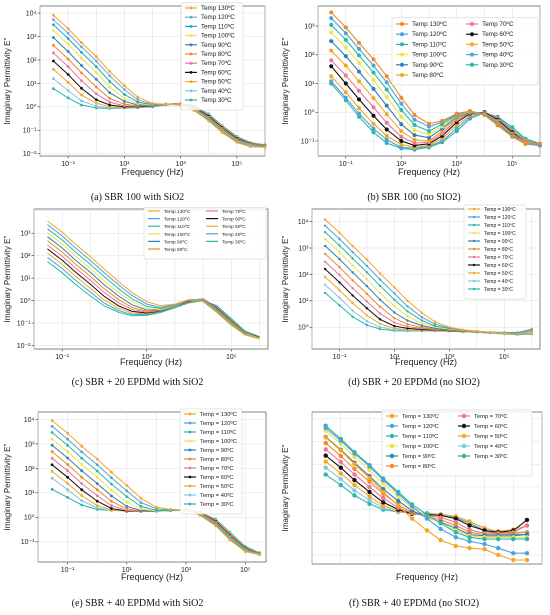  I want to click on legend-label: Temp 110ºC, so click(429, 44).